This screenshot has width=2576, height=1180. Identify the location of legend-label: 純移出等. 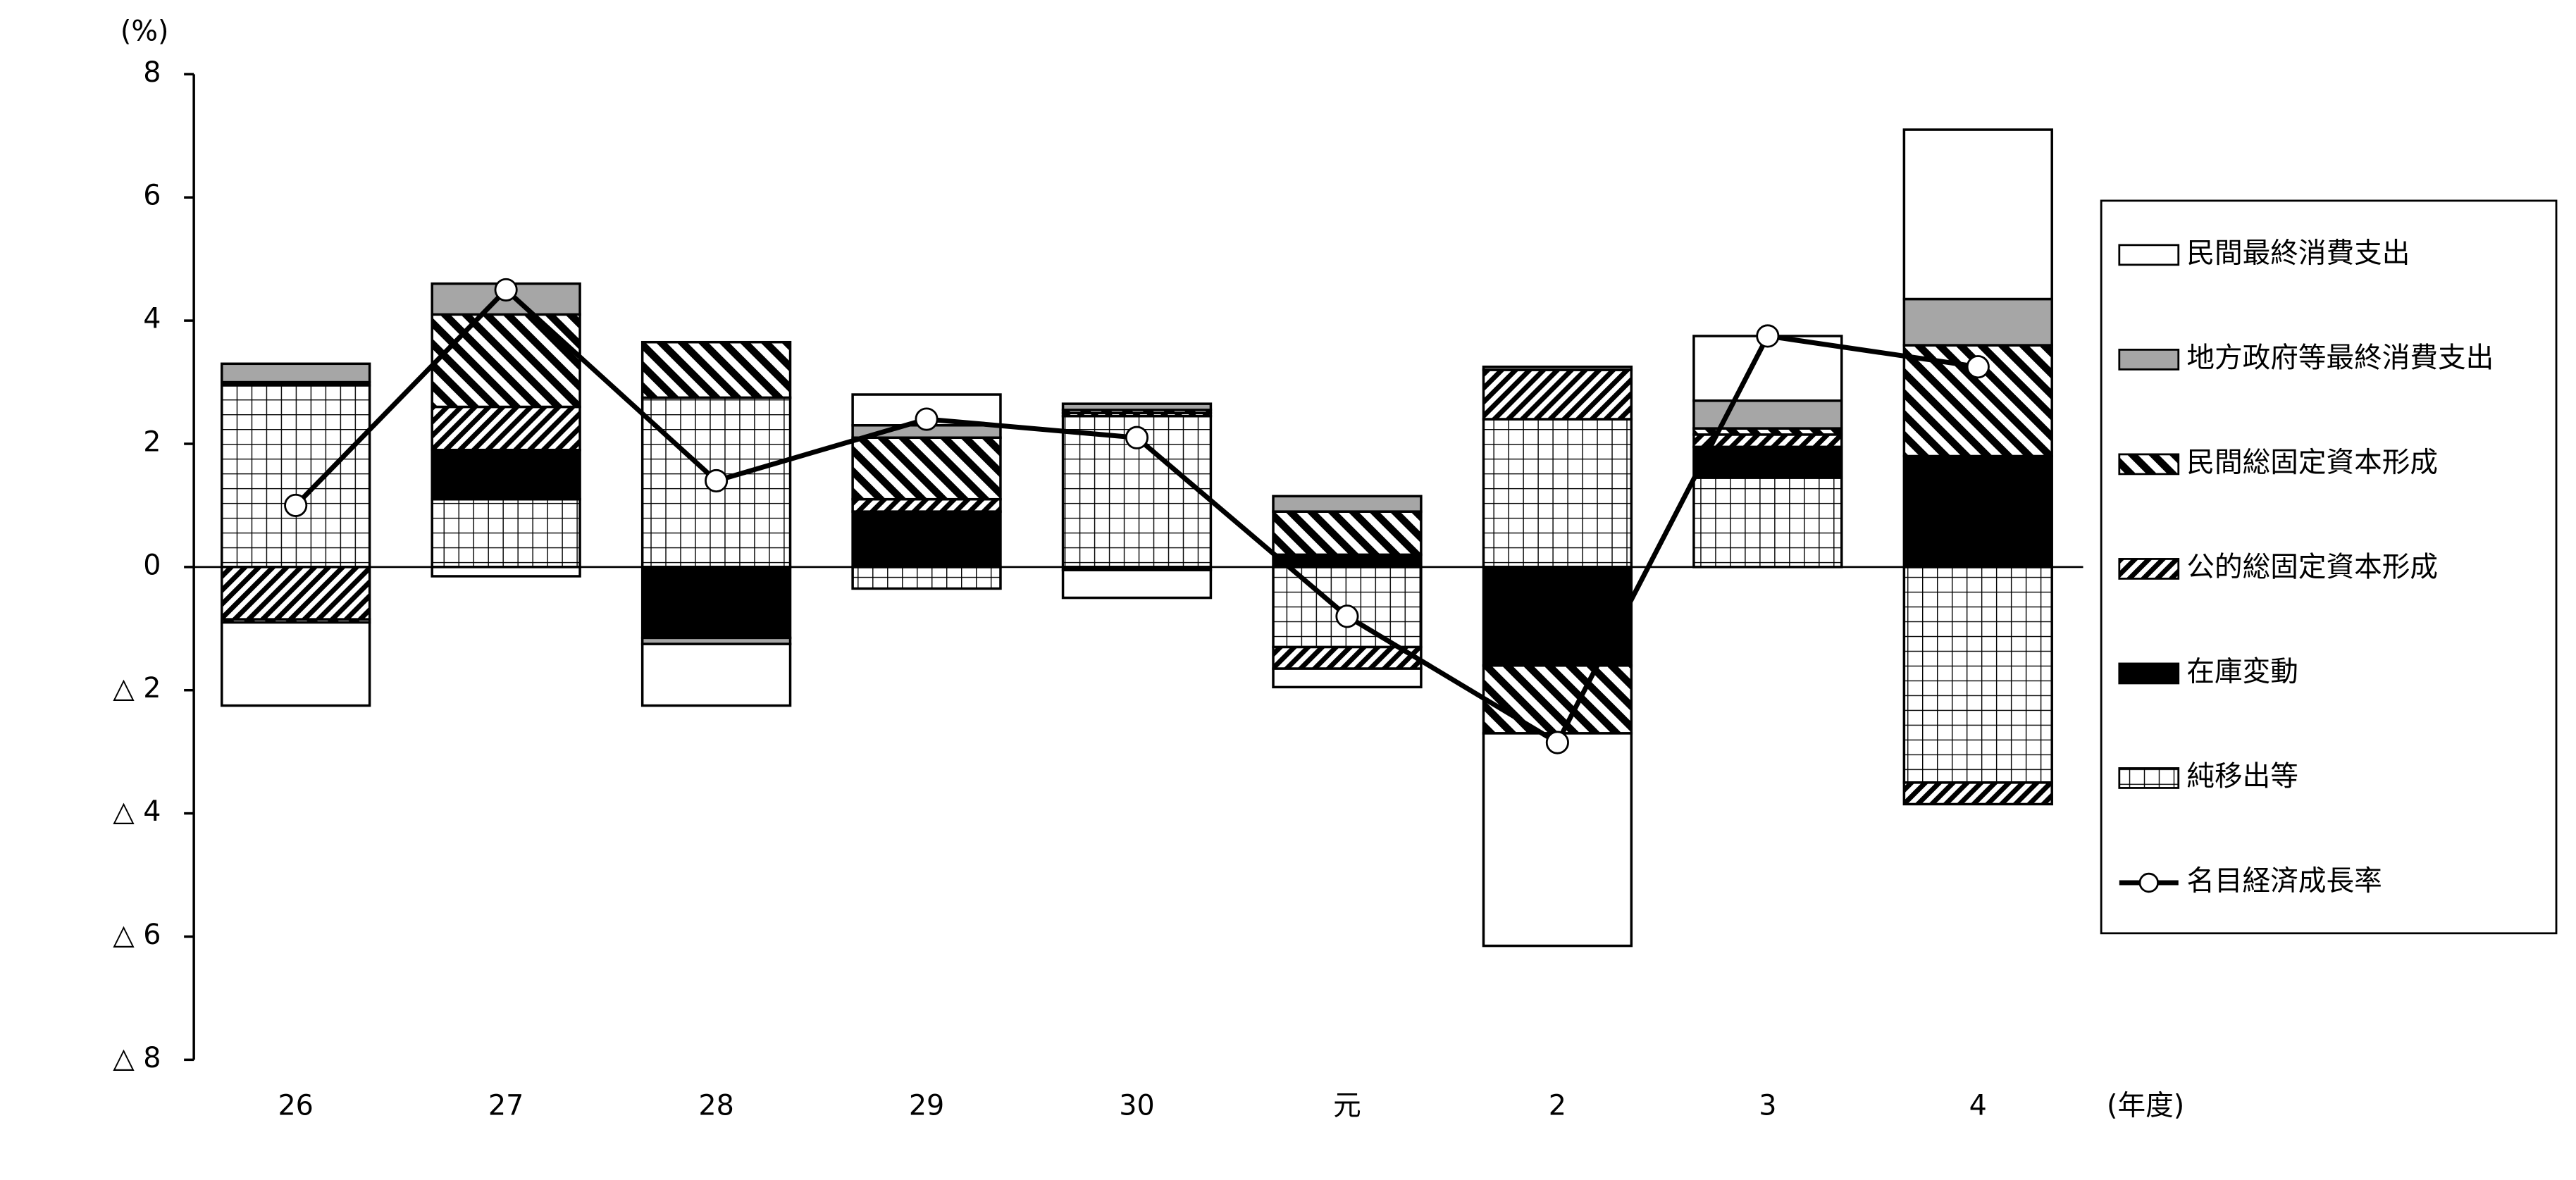
(2242, 776).